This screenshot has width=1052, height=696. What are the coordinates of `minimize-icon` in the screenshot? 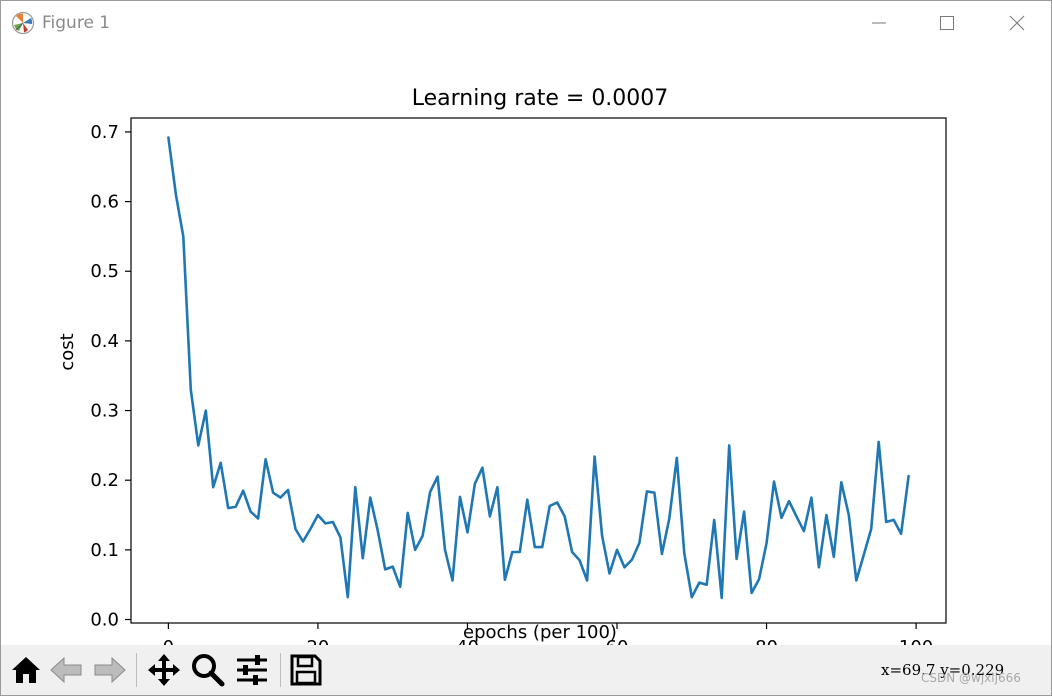 It's located at (879, 23).